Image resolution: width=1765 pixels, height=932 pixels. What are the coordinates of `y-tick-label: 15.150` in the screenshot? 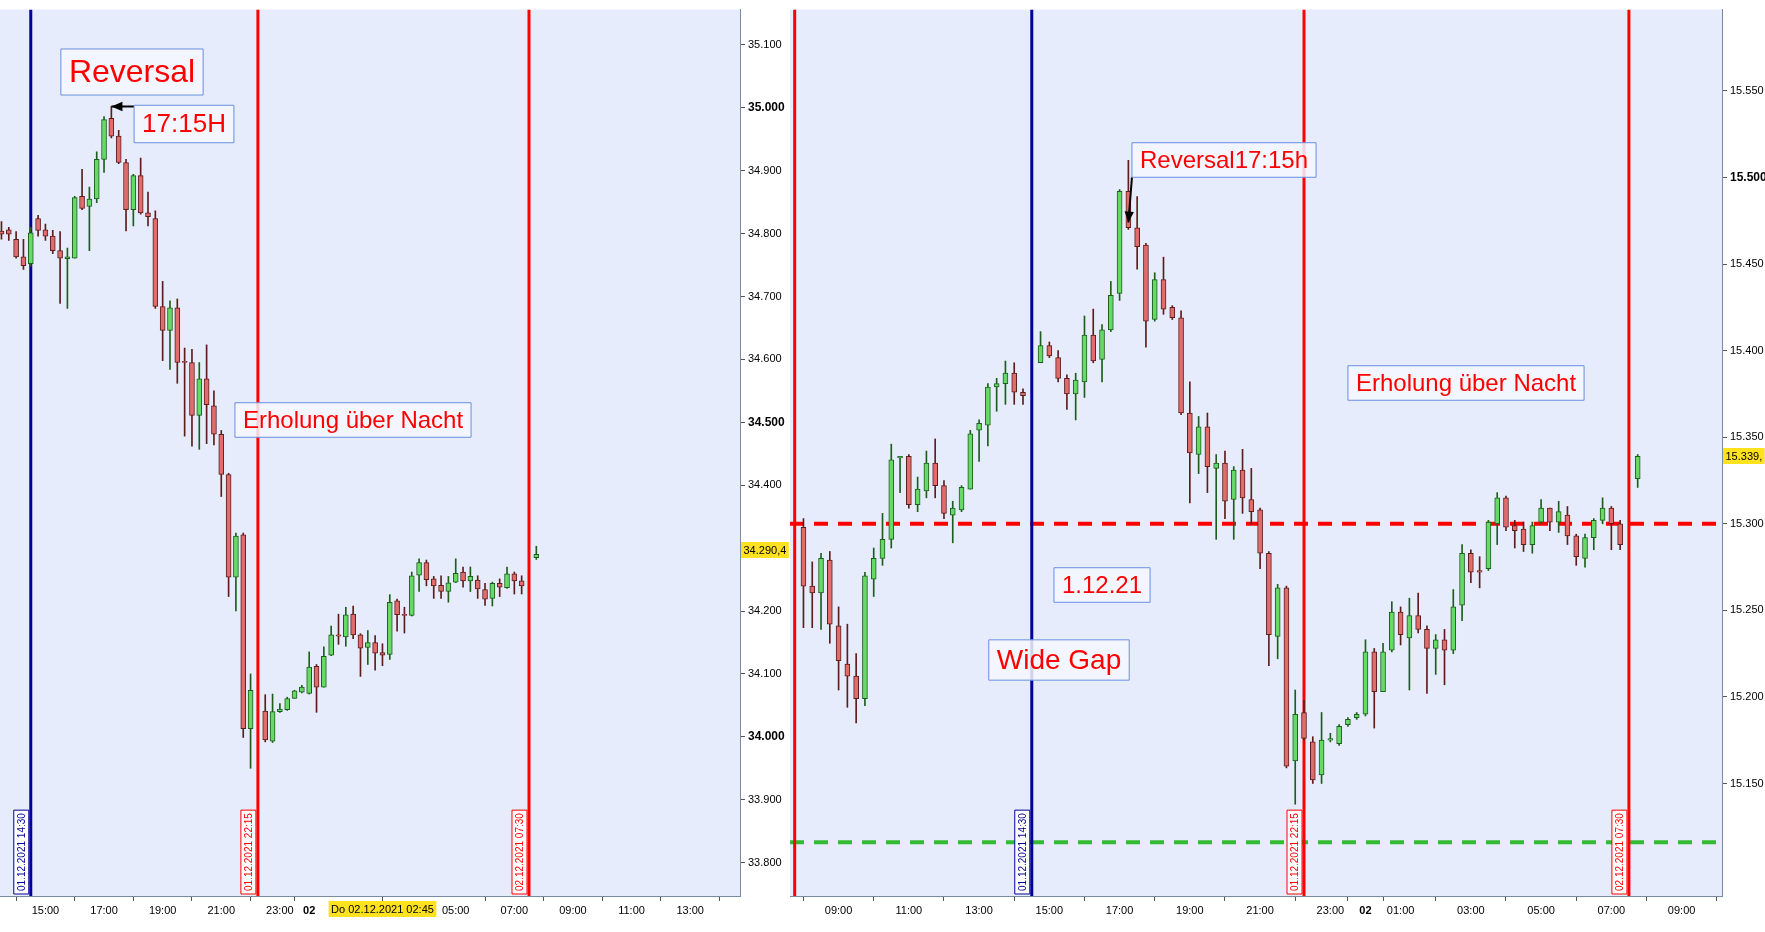 It's located at (1747, 782).